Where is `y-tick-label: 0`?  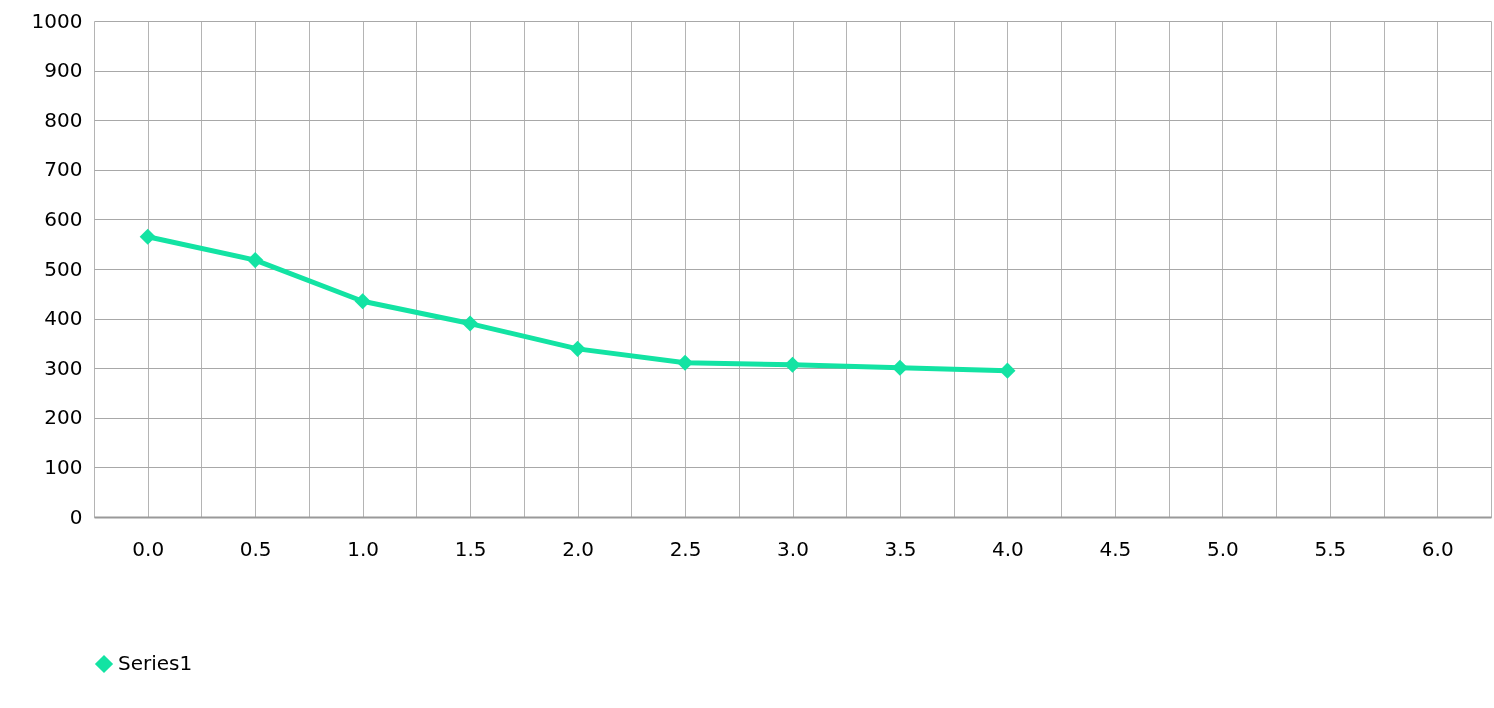 y-tick-label: 0 is located at coordinates (76, 516).